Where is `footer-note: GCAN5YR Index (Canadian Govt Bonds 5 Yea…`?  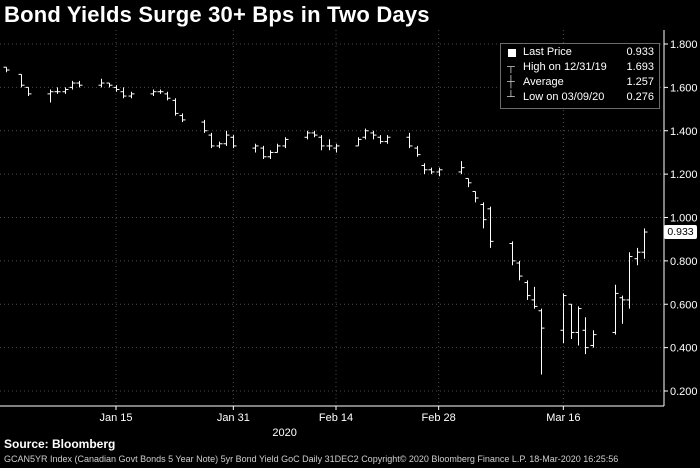
footer-note: GCAN5YR Index (Canadian Govt Bonds 5 Yea… is located at coordinates (311, 459).